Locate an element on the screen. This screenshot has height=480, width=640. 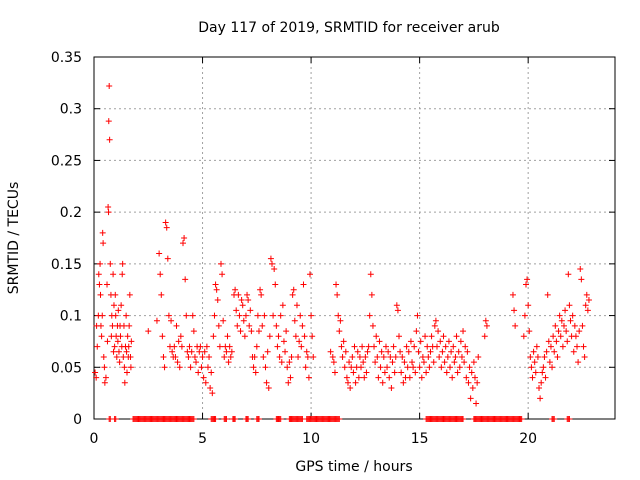
x-axis-label: GPS time / hours is located at coordinates (353, 467).